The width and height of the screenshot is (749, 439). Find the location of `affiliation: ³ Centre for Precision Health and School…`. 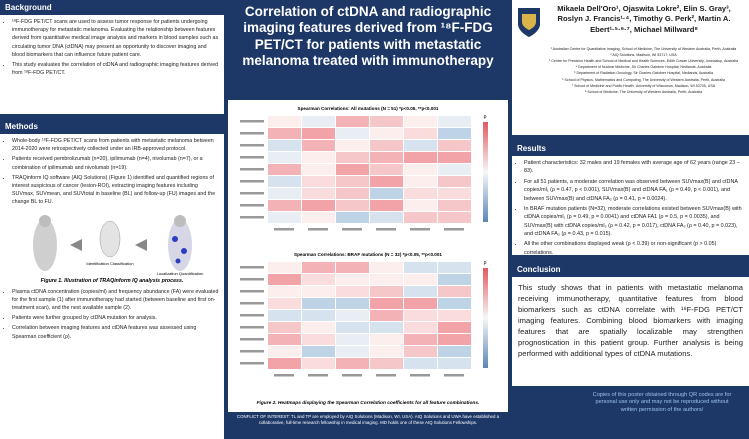

affiliation: ³ Centre for Precision Health and School… is located at coordinates (643, 61).